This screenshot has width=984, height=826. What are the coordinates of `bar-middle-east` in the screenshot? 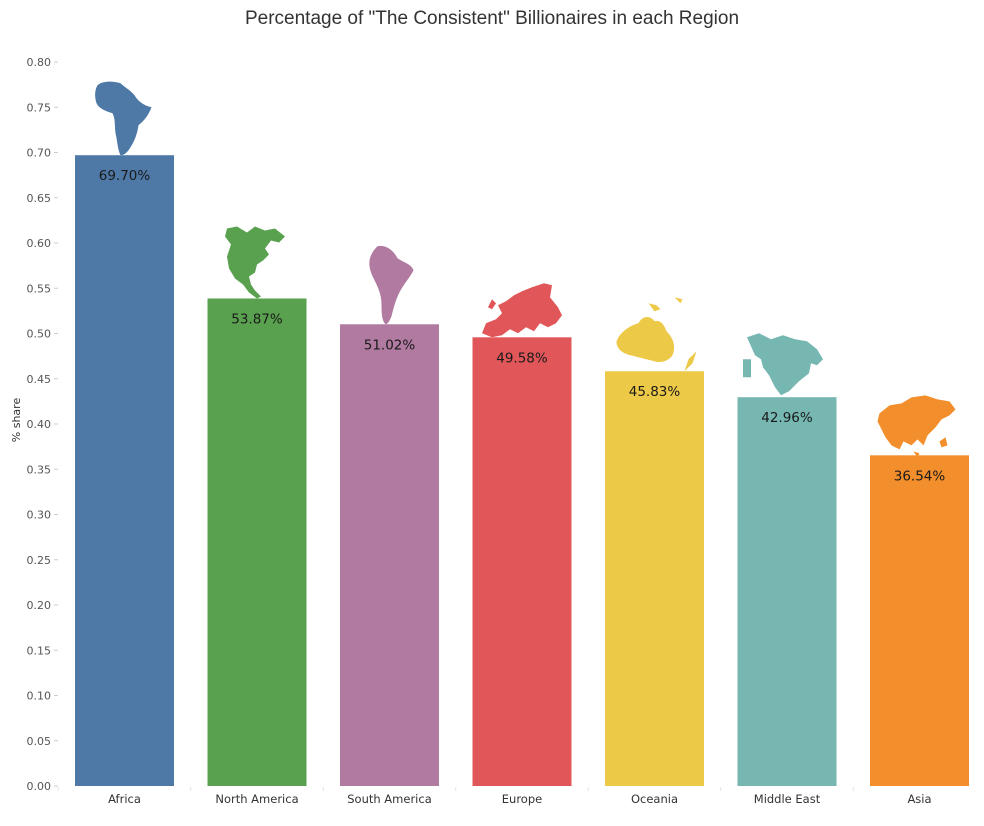 It's located at (787, 591).